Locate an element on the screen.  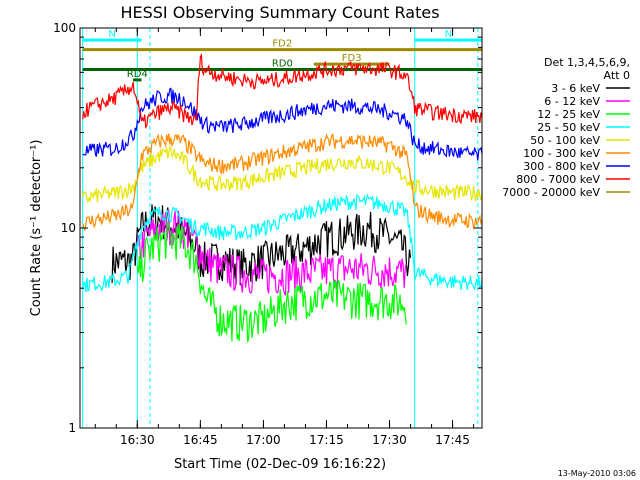
legend-entry-label: 12 - 25 keV is located at coordinates (568, 114).